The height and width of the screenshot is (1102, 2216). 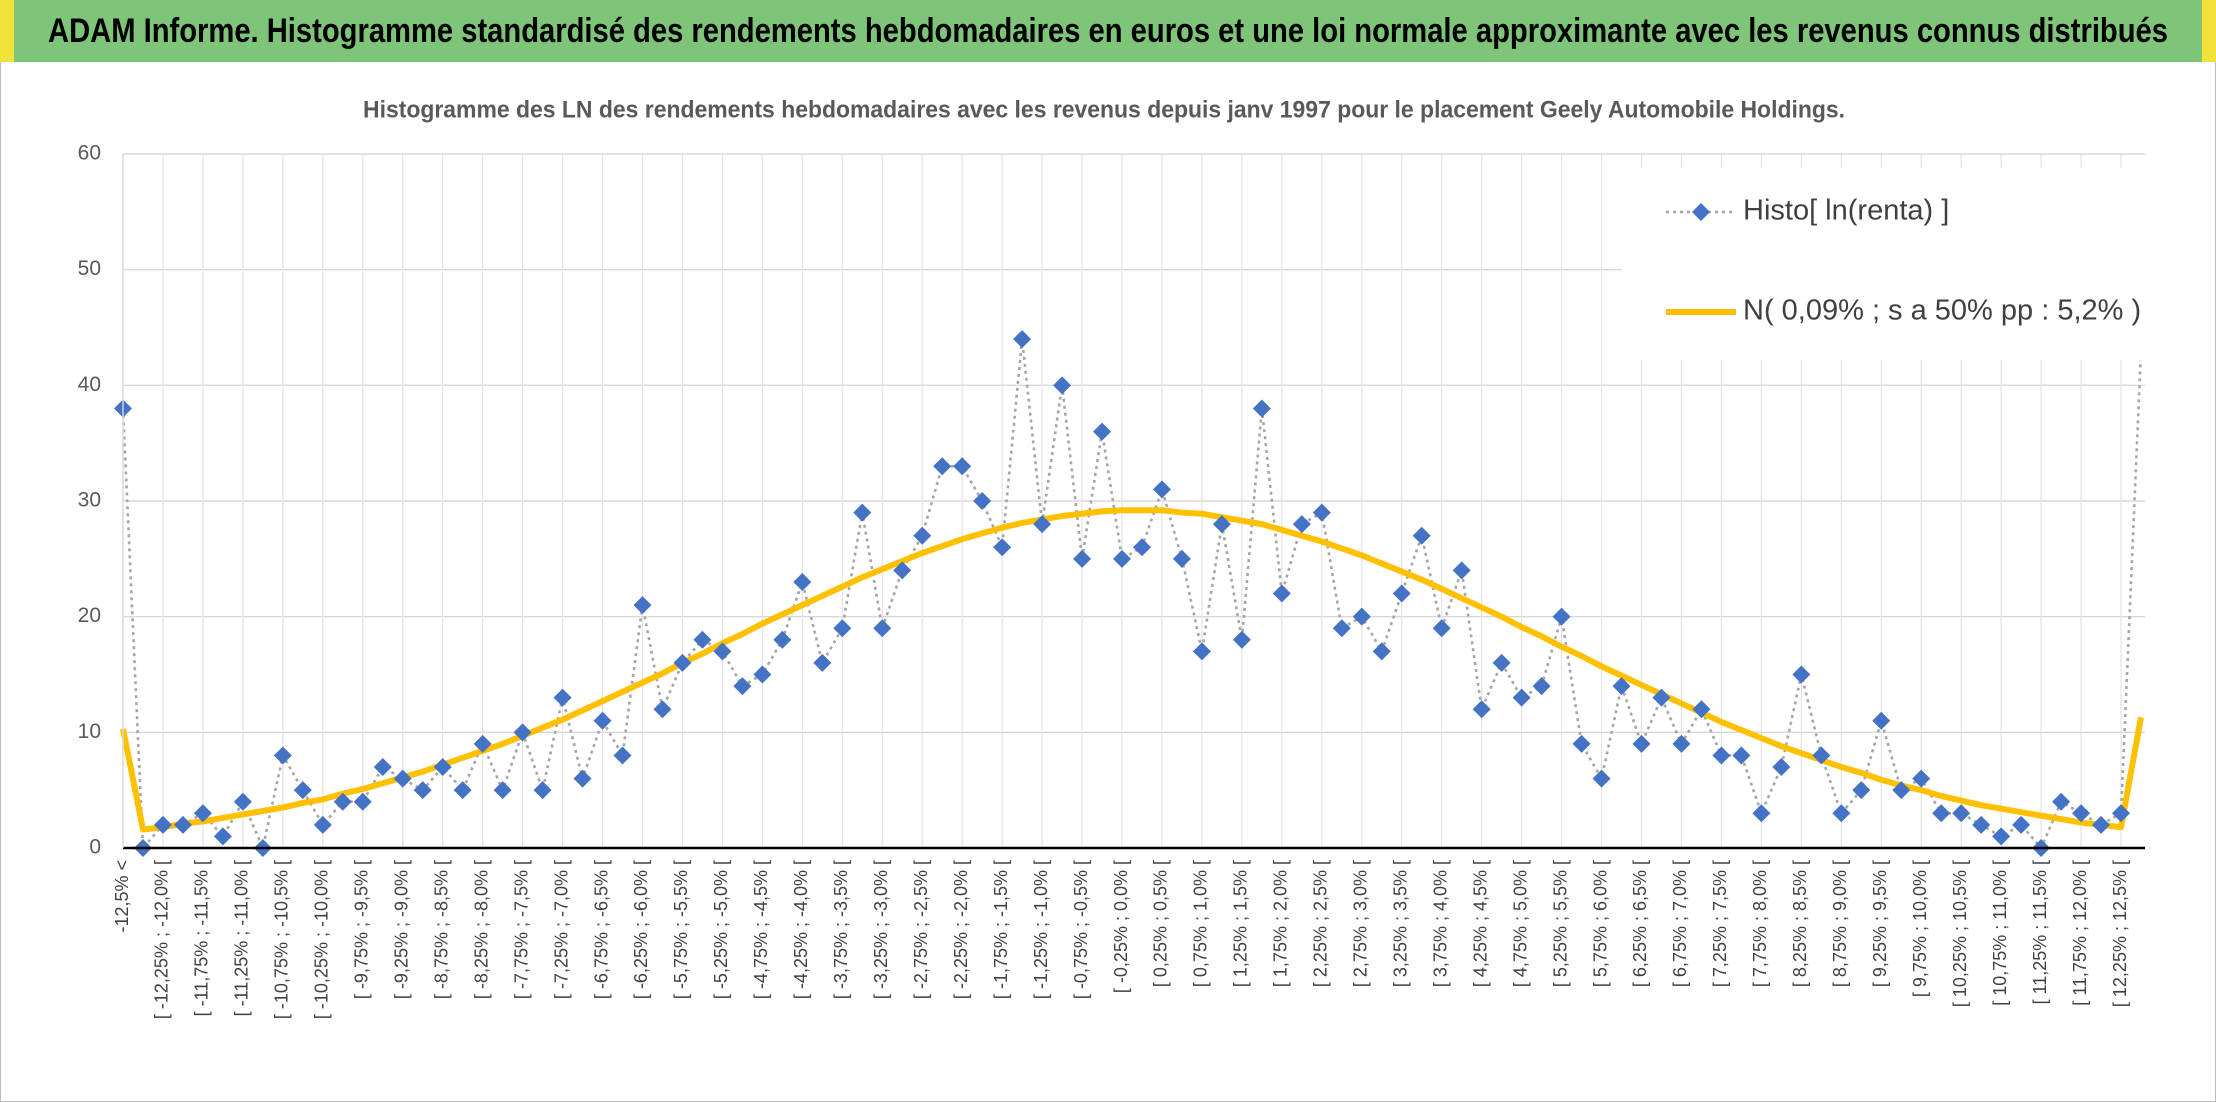 I want to click on x-tick-label: [ -3,75% ; -3,5% [, so click(x=841, y=929).